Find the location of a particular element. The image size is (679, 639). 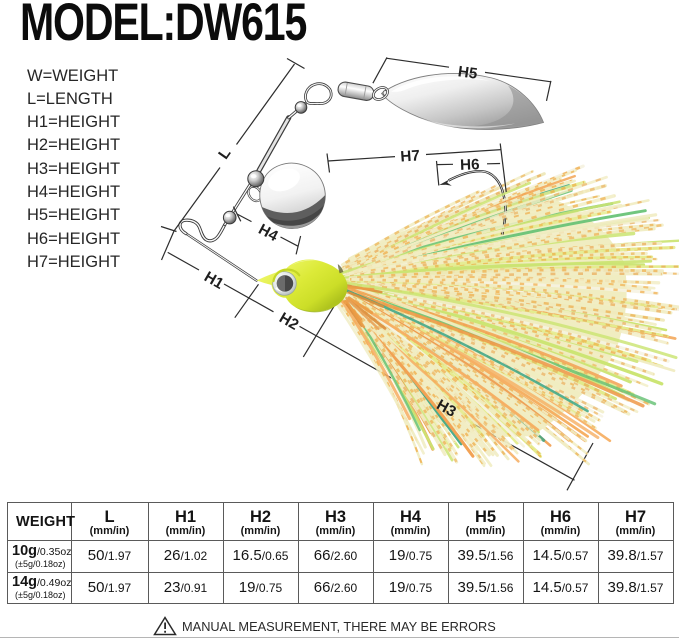

svg-text: L is located at coordinates (224, 153).